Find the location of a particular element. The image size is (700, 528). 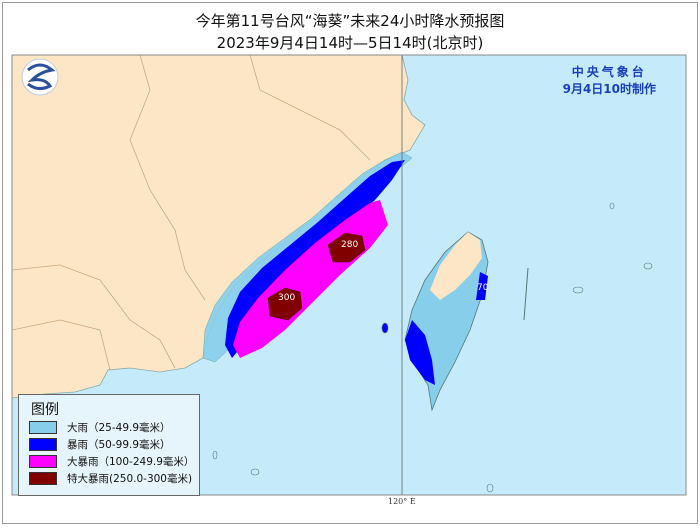

legend-label: 暴雨（50-99.9毫米） is located at coordinates (119, 445).